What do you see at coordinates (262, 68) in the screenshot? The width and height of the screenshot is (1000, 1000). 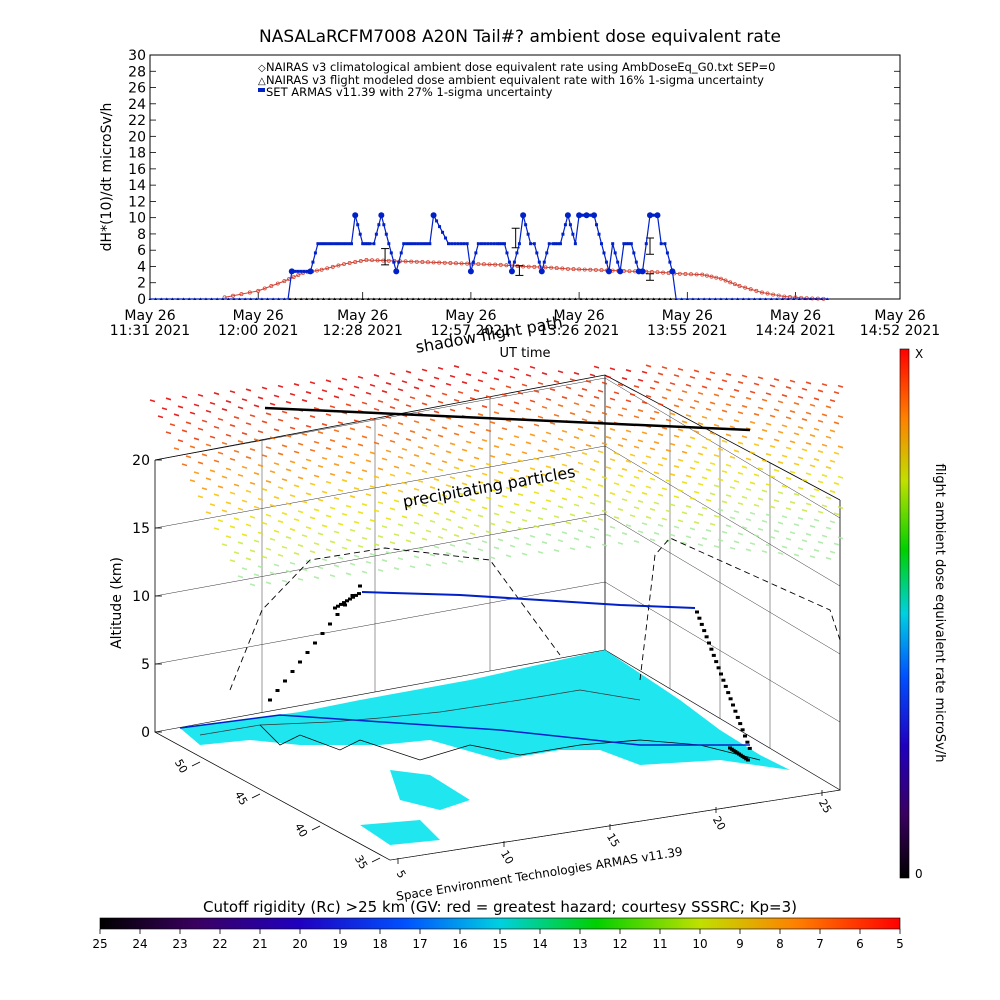 I see `legend-marker-diamond-icon: ◇` at bounding box center [262, 68].